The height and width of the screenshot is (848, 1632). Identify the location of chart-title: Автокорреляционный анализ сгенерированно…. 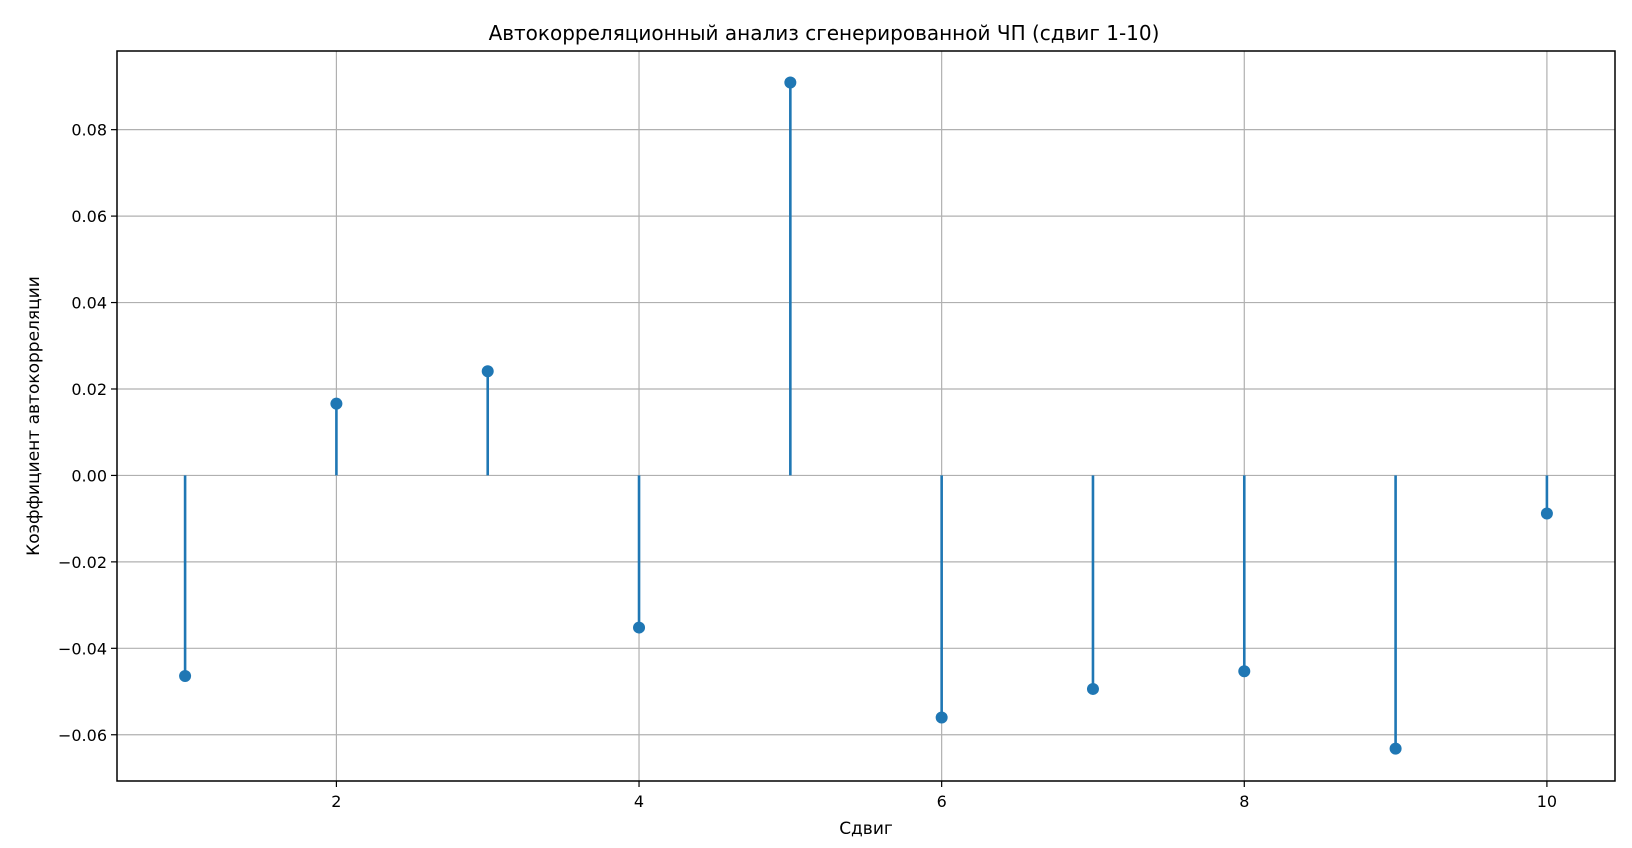
(824, 33).